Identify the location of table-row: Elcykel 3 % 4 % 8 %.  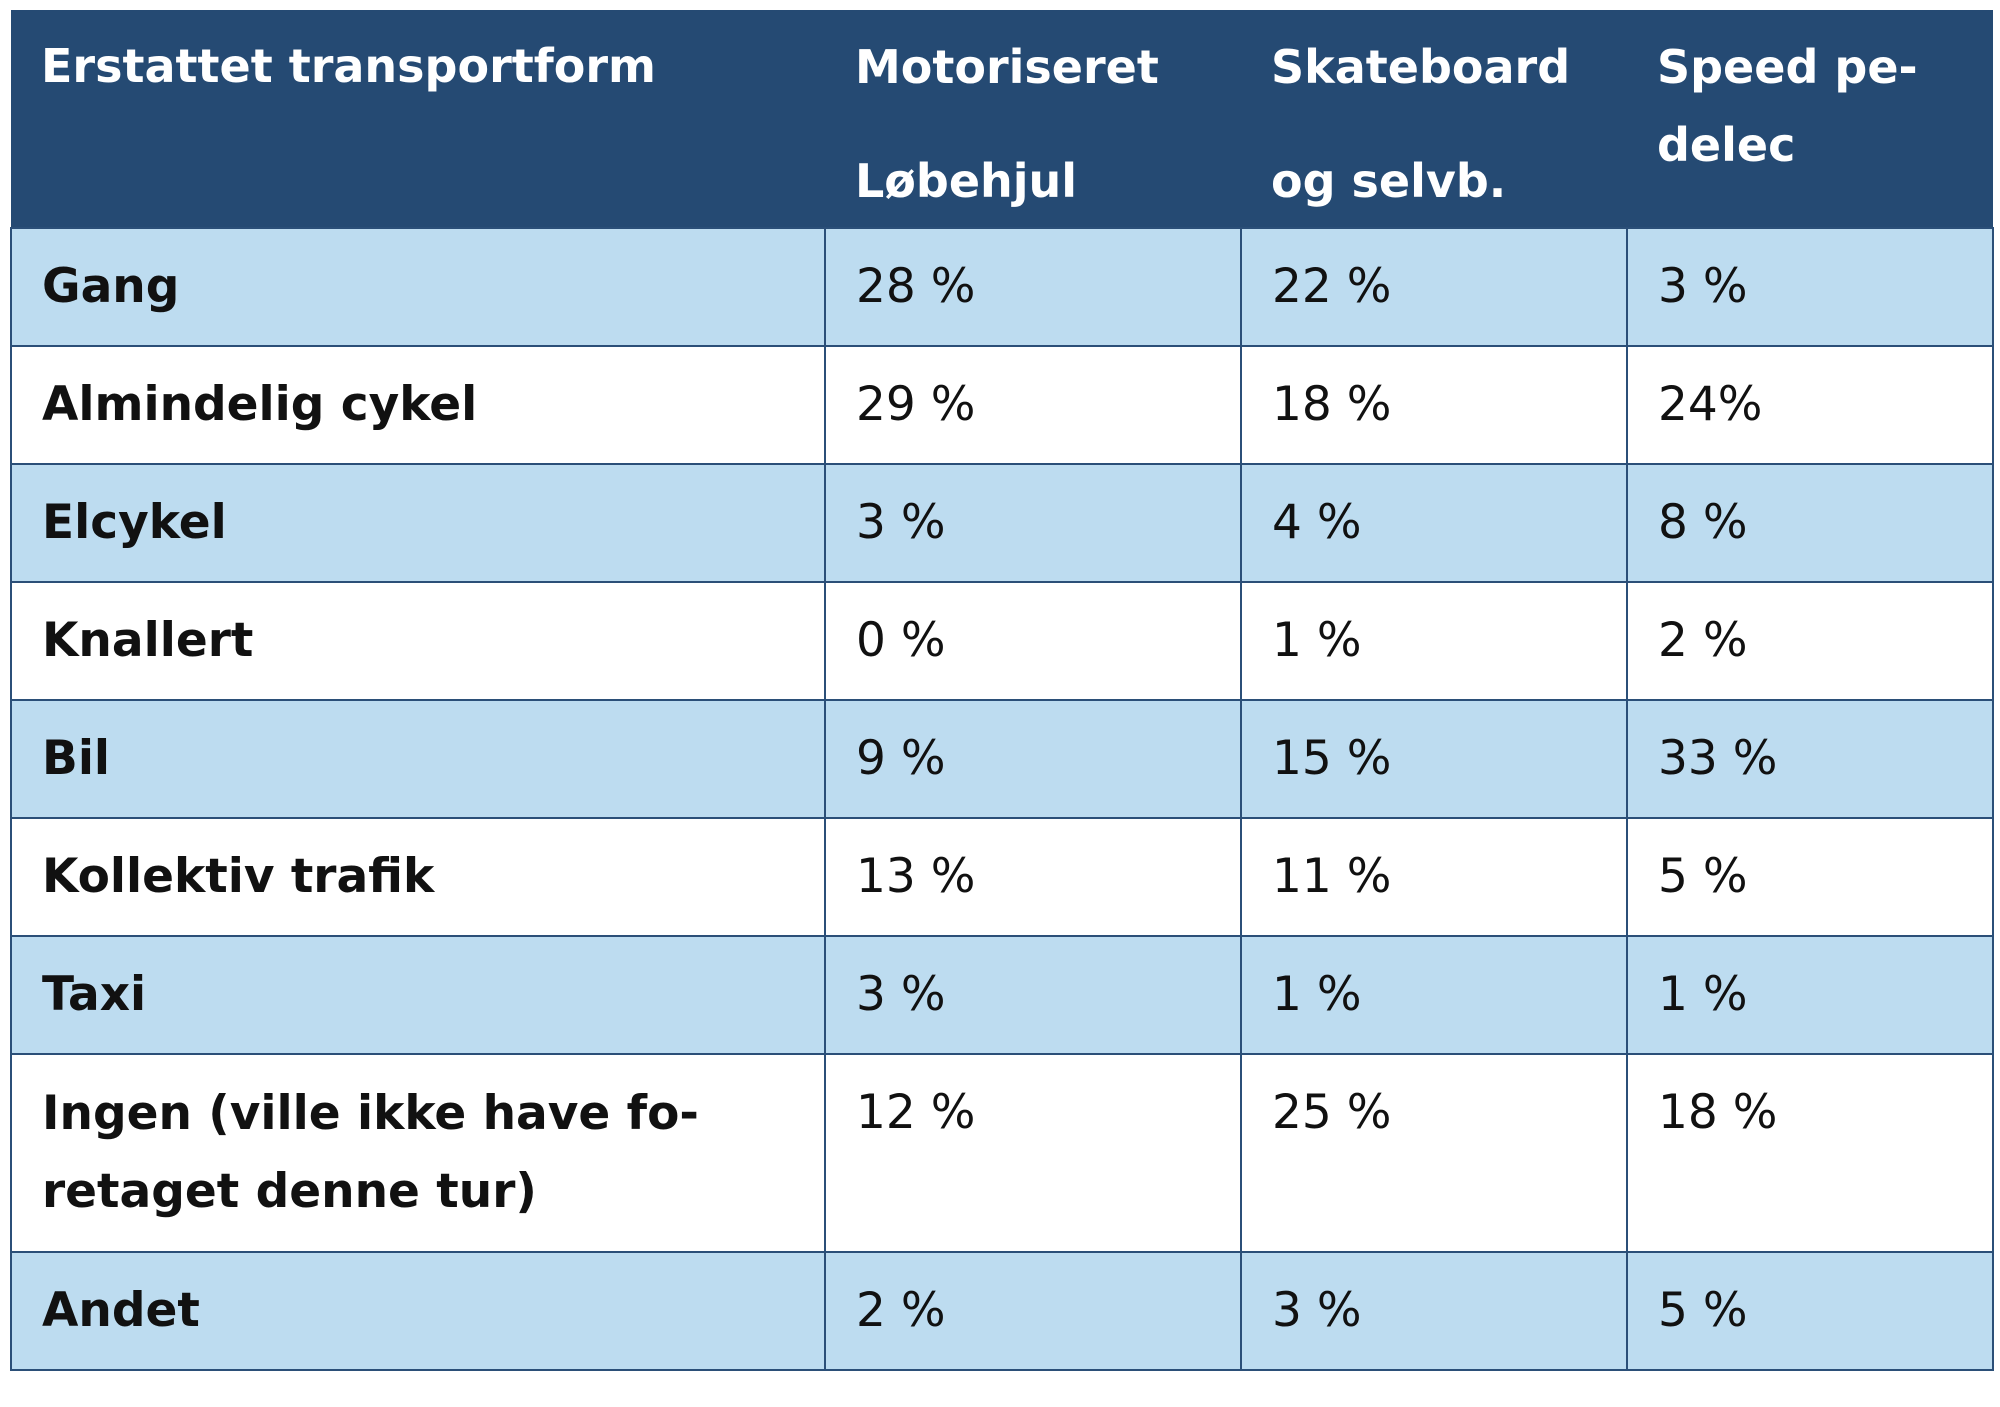
(1002, 523).